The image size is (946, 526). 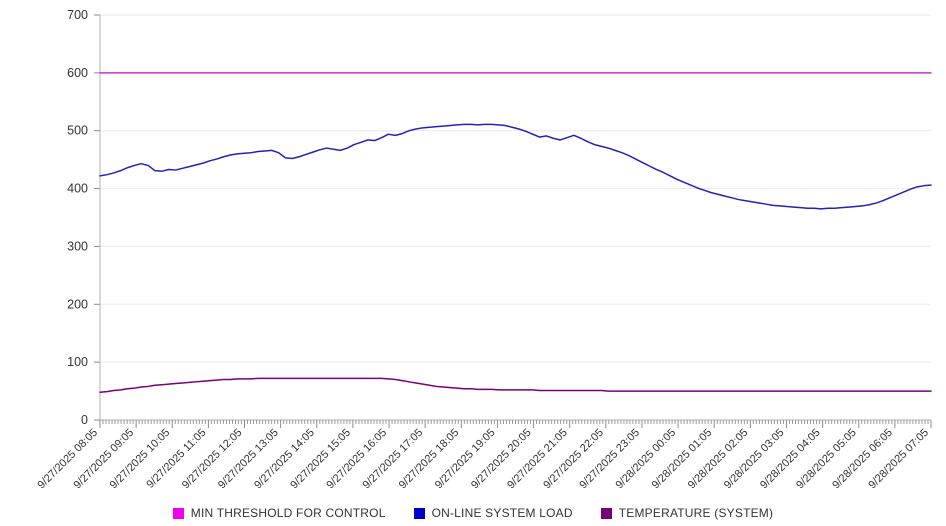 What do you see at coordinates (77, 15) in the screenshot?
I see `y-axis-label: 700` at bounding box center [77, 15].